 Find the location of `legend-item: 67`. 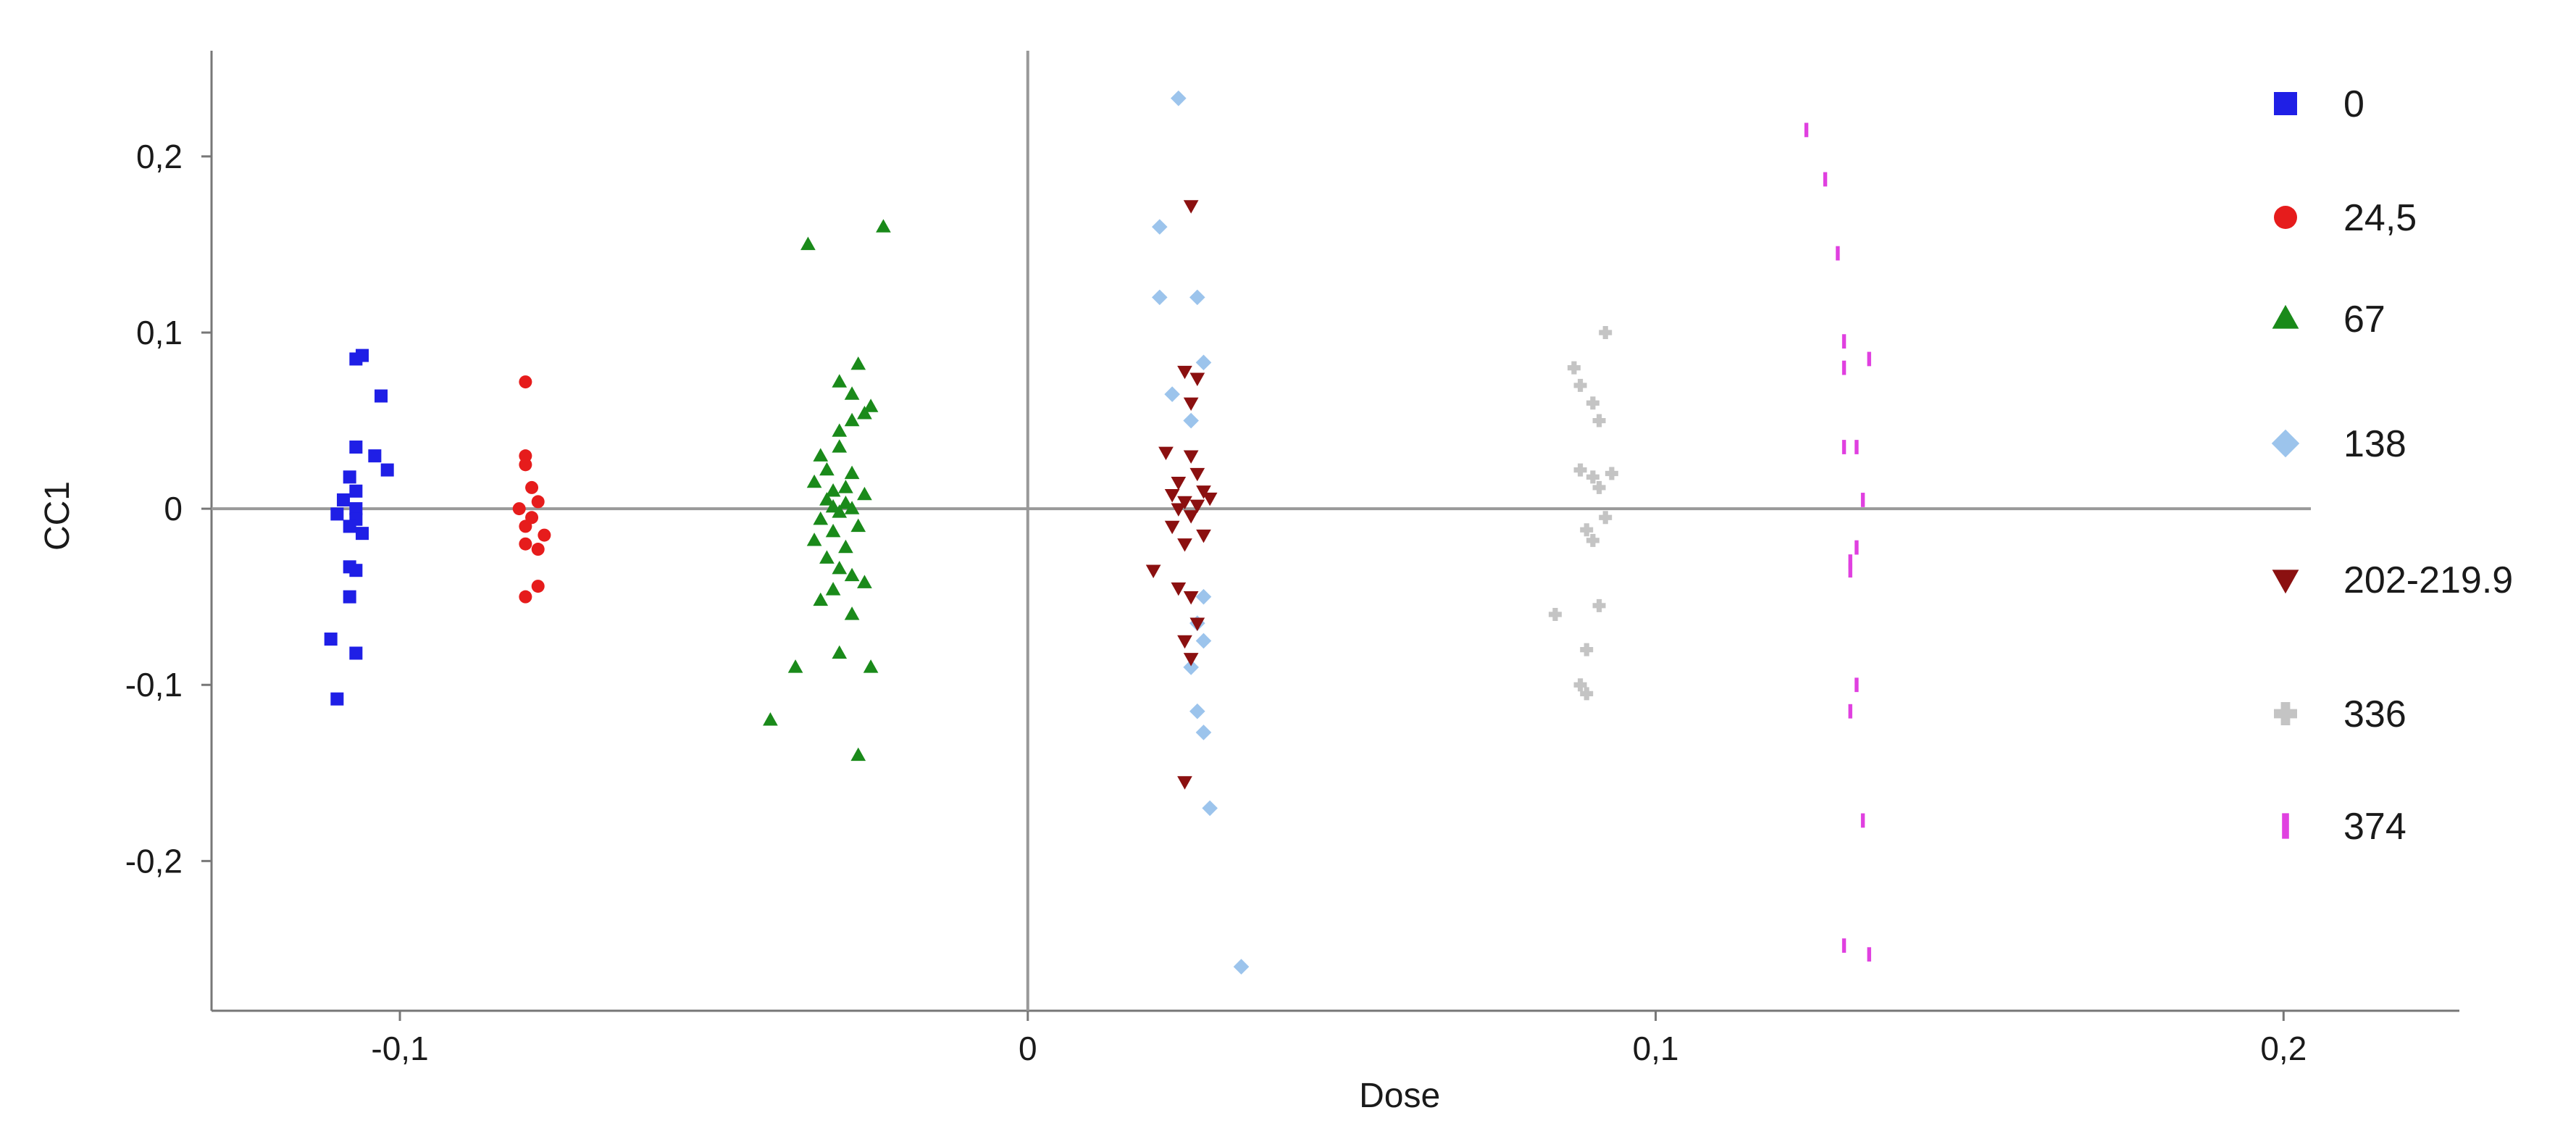

legend-item: 67 is located at coordinates (2328, 320).